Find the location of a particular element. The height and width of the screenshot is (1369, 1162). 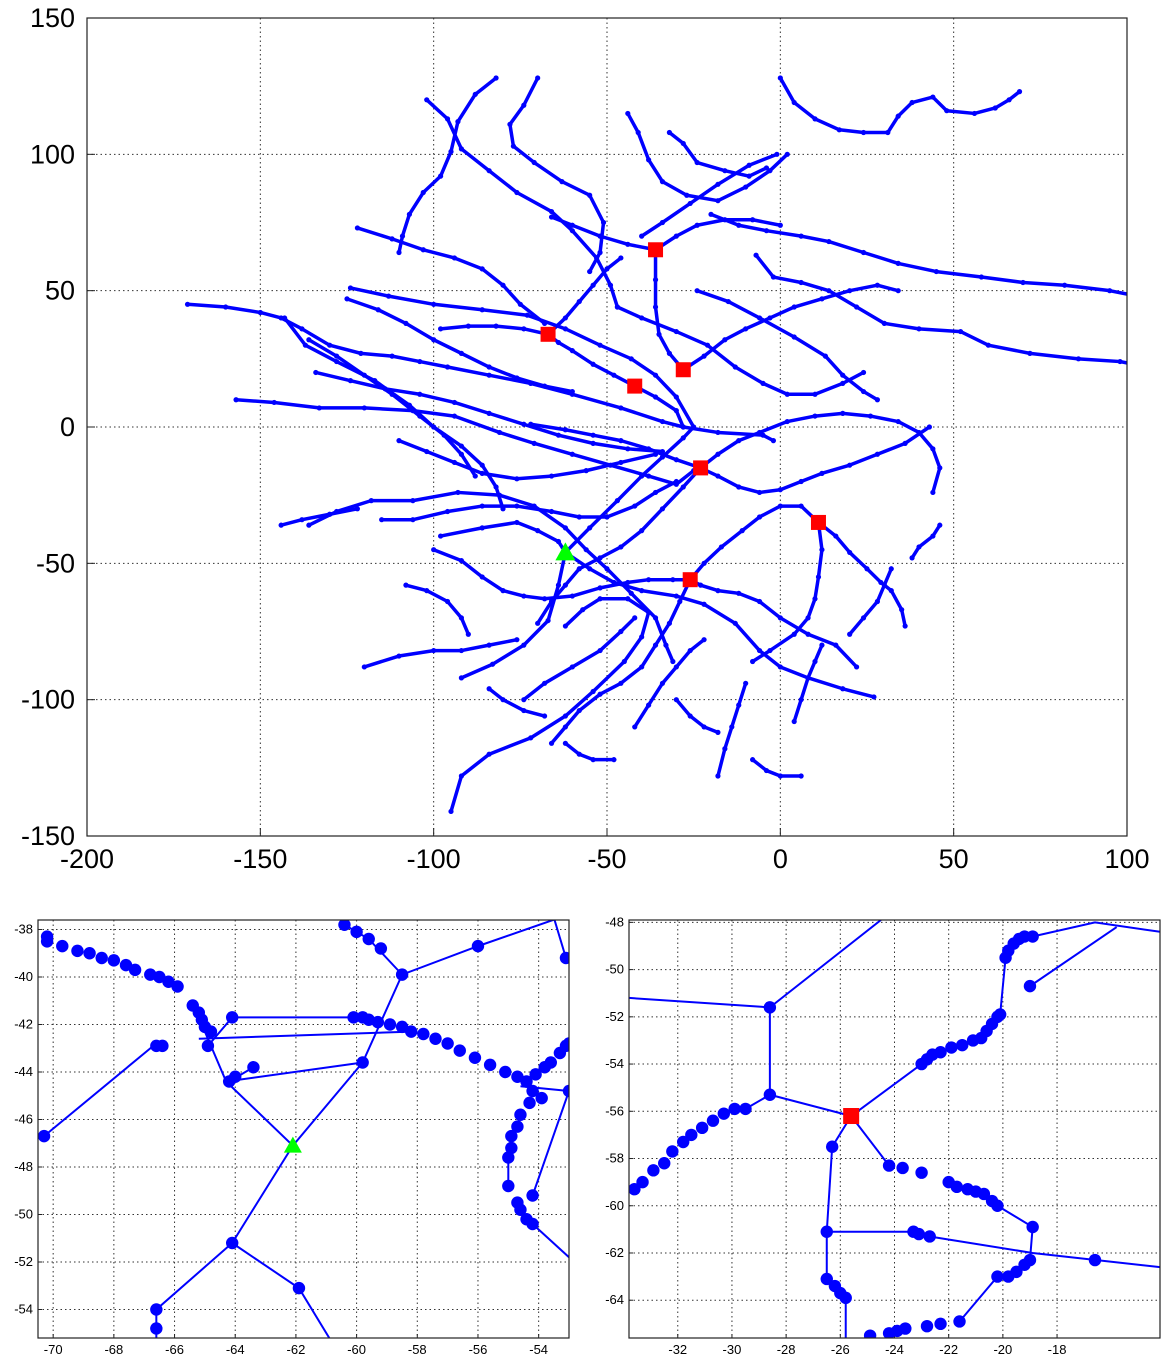

x-tick-label: 0 is located at coordinates (780, 859).